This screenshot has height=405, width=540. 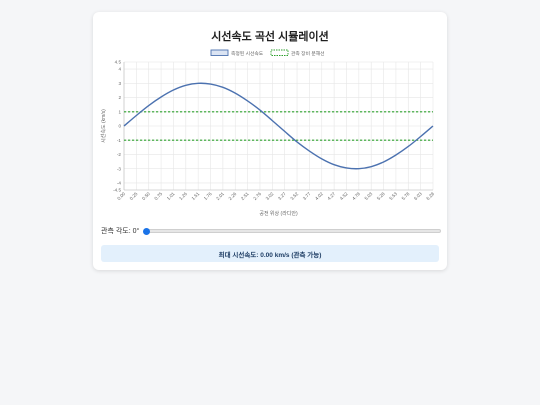 I want to click on x-tick-label: 1.51, so click(x=196, y=196).